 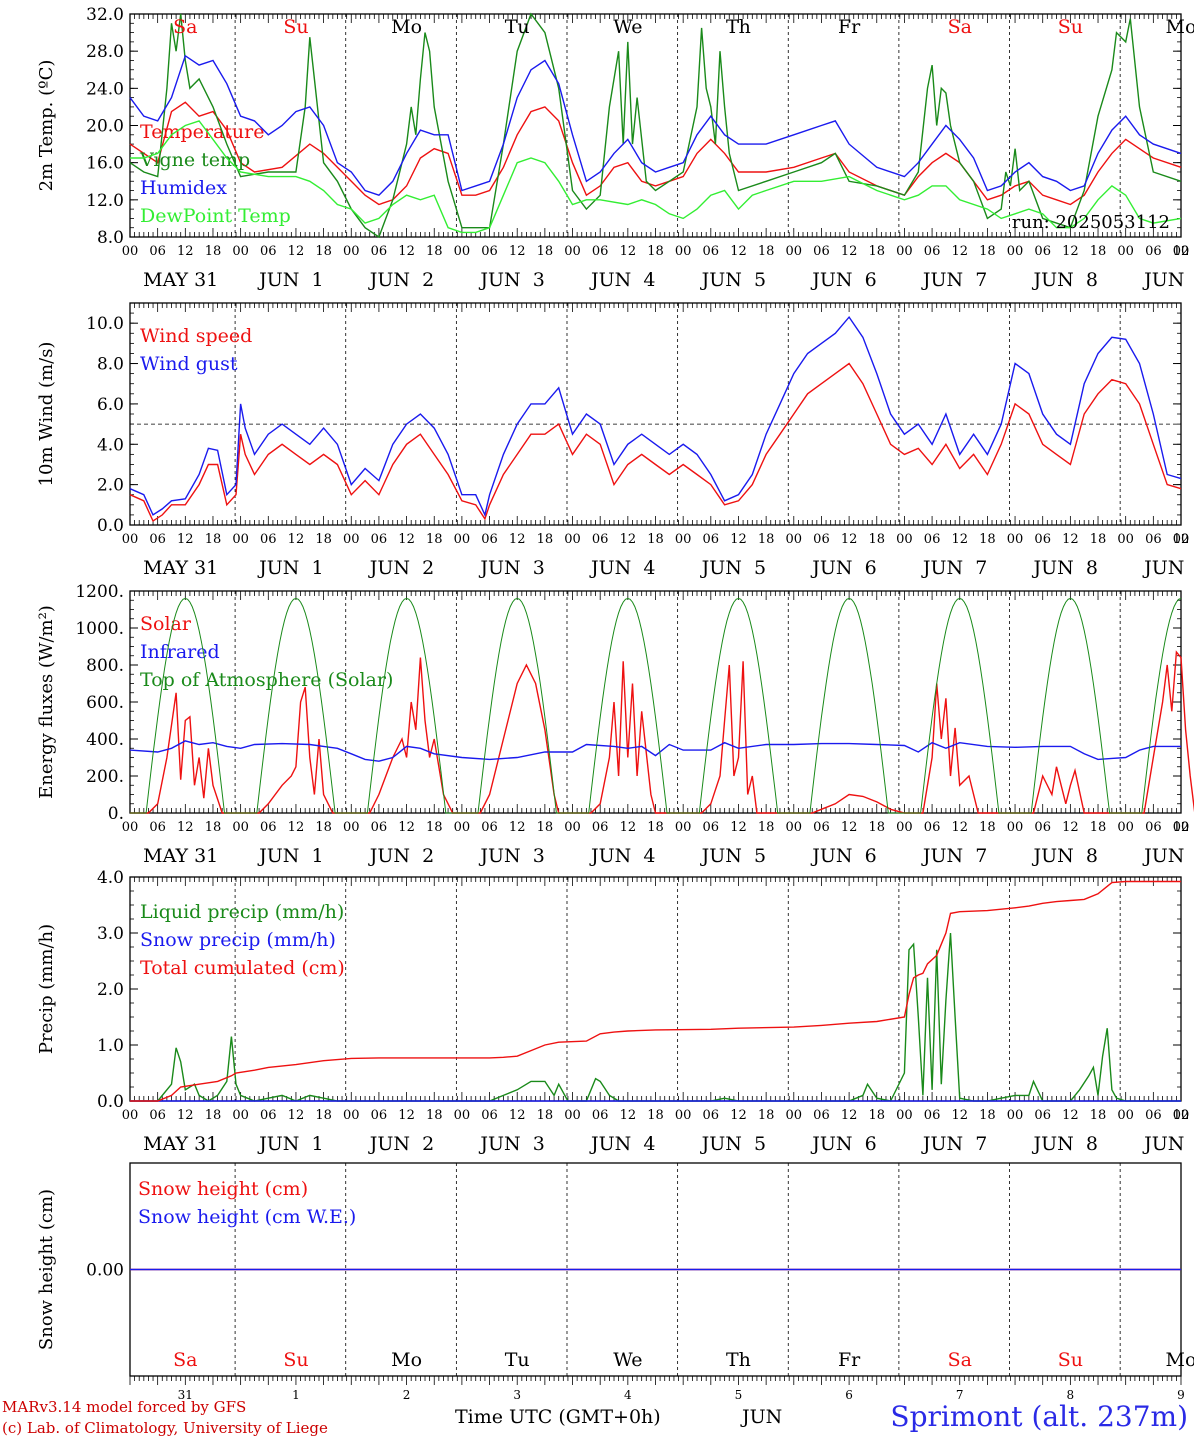 What do you see at coordinates (242, 912) in the screenshot?
I see `legend-entry: Liquid precip (mm/h)` at bounding box center [242, 912].